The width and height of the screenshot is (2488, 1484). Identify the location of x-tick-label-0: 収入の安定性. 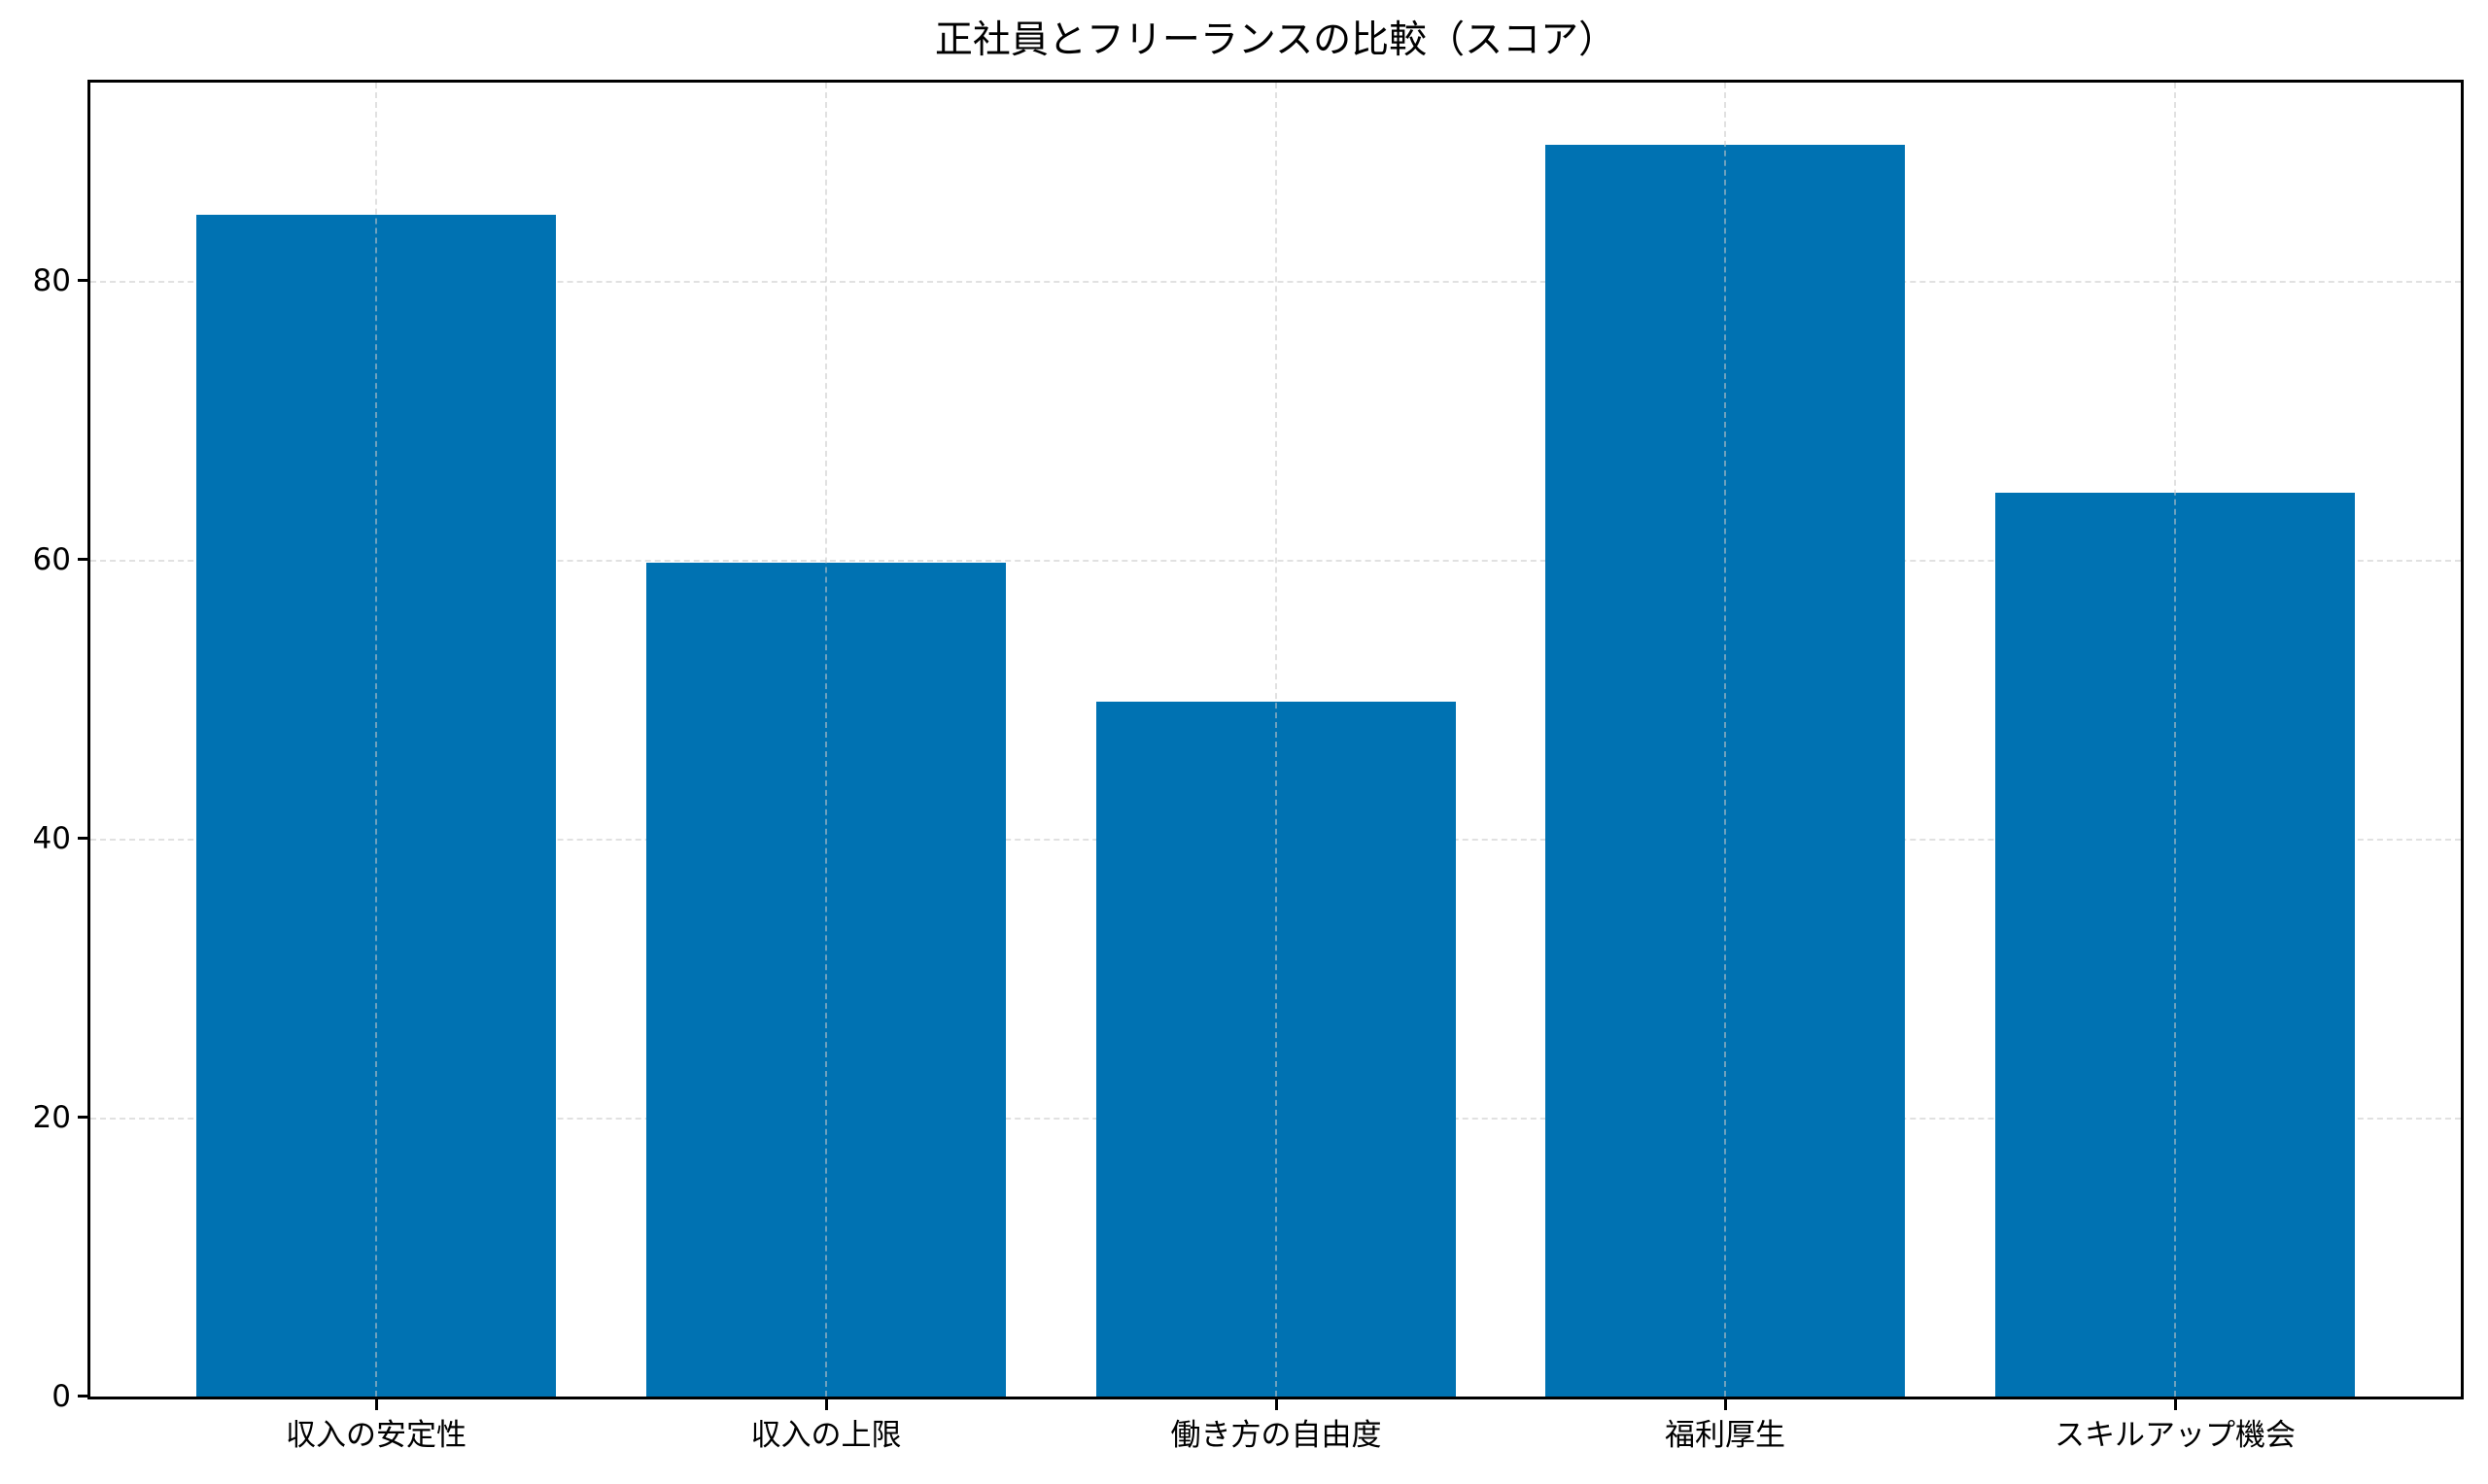
(376, 1435).